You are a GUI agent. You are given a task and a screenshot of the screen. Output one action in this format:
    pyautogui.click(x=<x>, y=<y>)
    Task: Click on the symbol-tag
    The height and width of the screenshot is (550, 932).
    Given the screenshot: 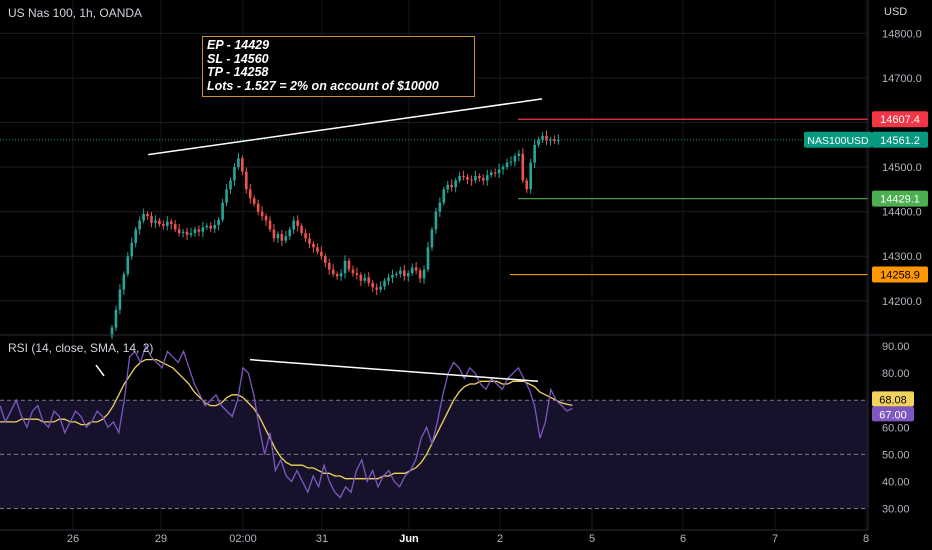 What is the action you would take?
    pyautogui.click(x=838, y=139)
    